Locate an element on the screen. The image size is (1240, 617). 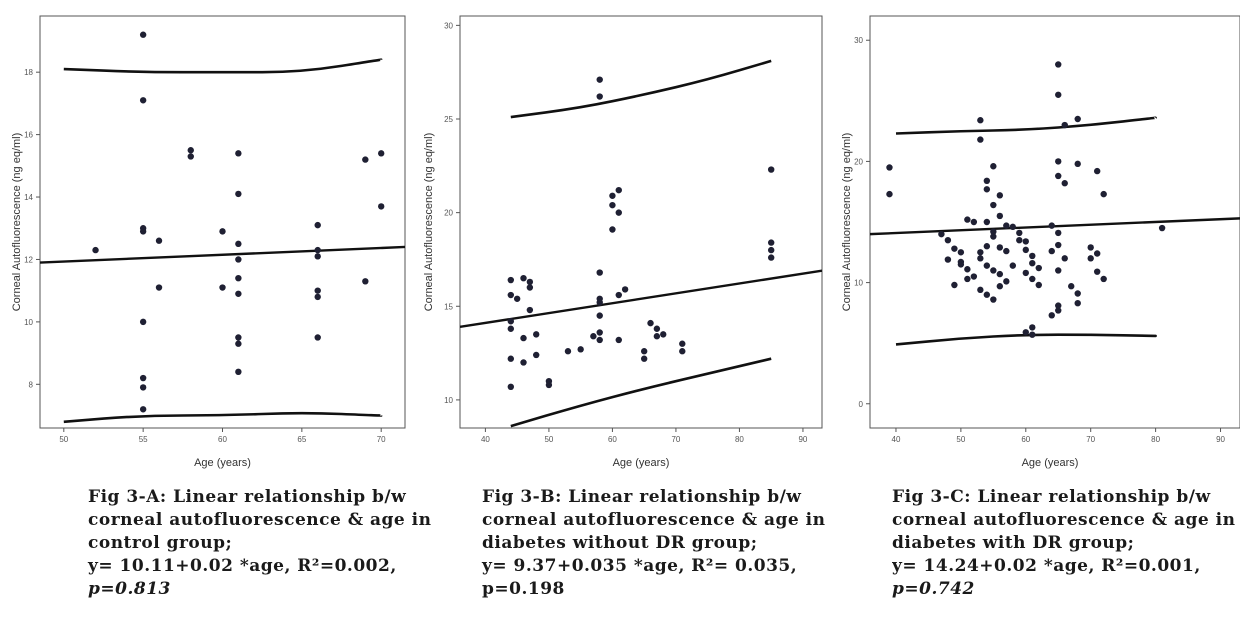
x-tick-label: 40 is located at coordinates (485, 439).